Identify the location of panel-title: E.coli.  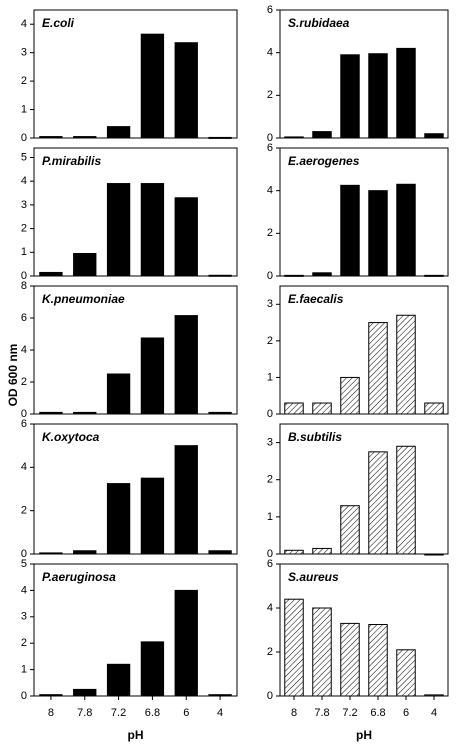
(58, 23).